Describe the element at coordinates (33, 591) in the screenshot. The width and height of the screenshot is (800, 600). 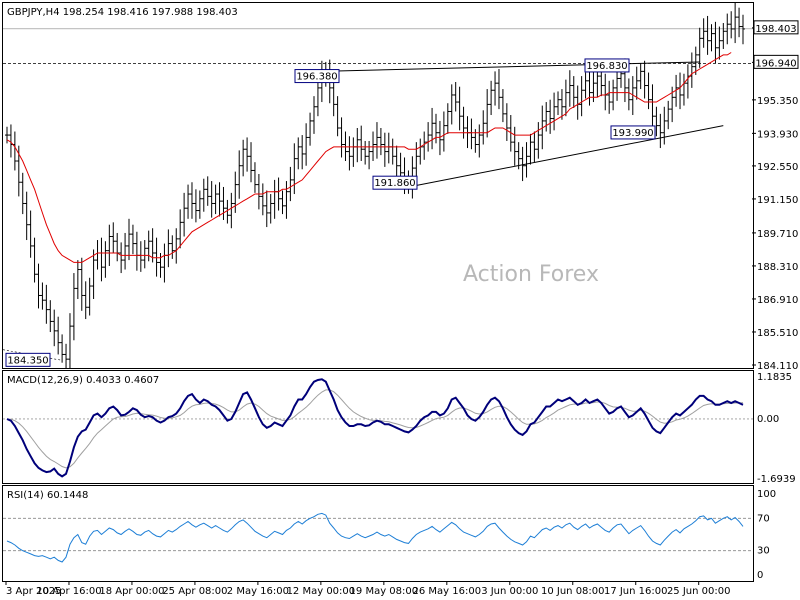
I see `x-tick-label: 3 Apr 2025` at that location.